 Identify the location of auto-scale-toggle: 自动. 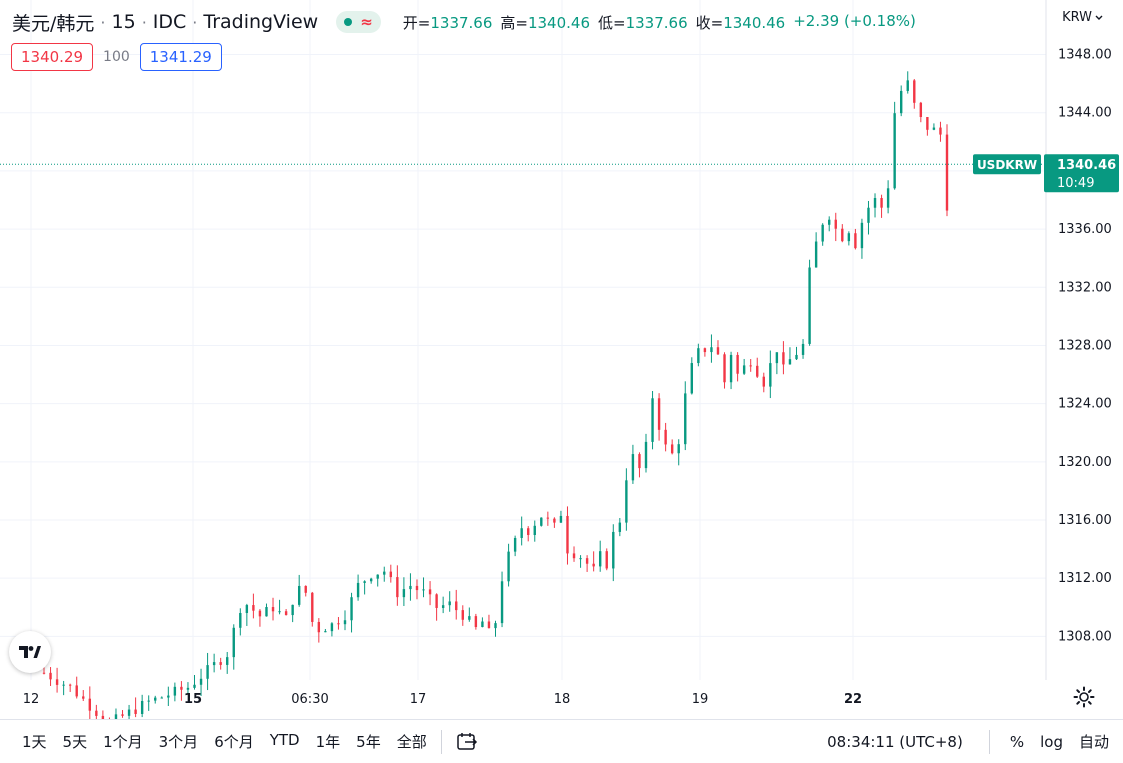
(1093, 742).